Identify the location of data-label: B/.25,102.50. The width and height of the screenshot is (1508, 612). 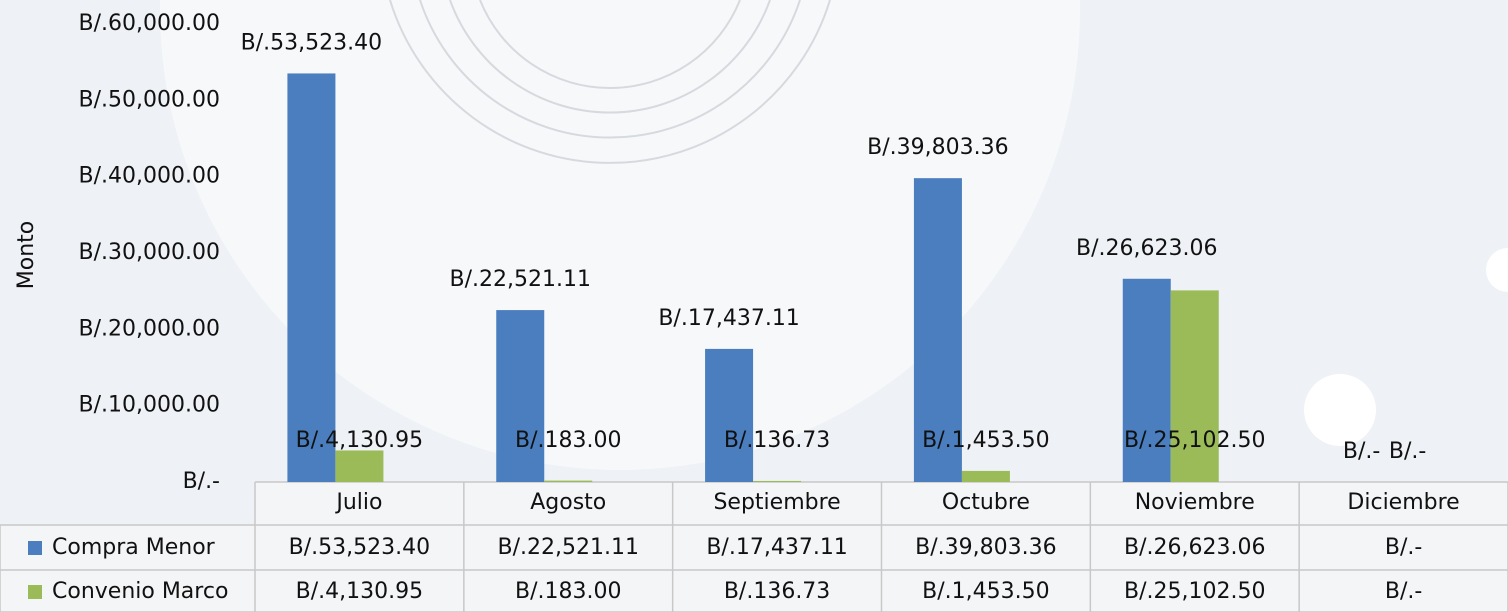
(1194, 440).